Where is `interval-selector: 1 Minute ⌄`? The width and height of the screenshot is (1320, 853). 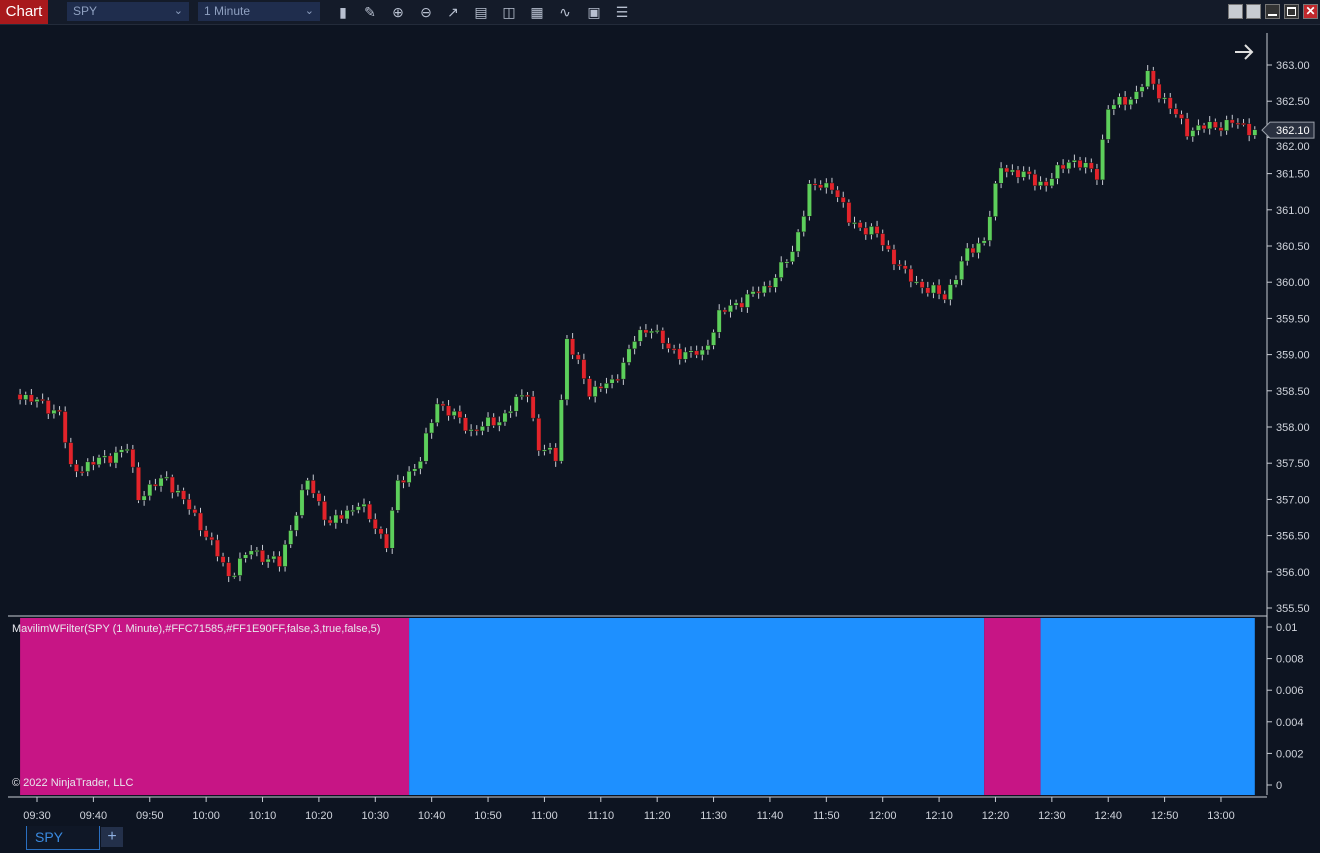
interval-selector: 1 Minute ⌄ is located at coordinates (259, 11).